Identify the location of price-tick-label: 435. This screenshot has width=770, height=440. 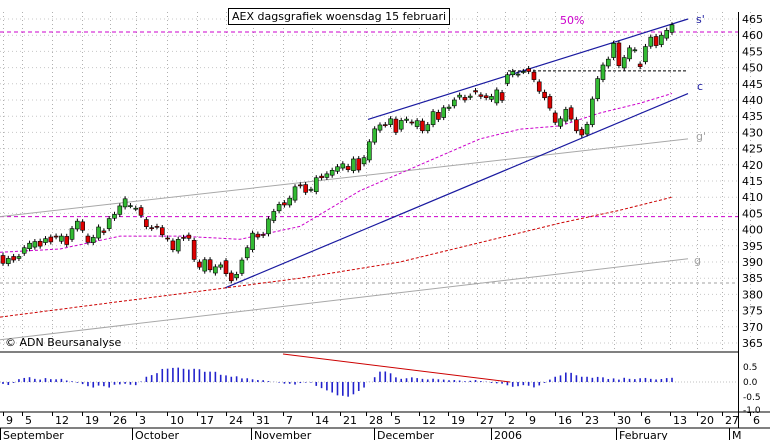
(752, 116).